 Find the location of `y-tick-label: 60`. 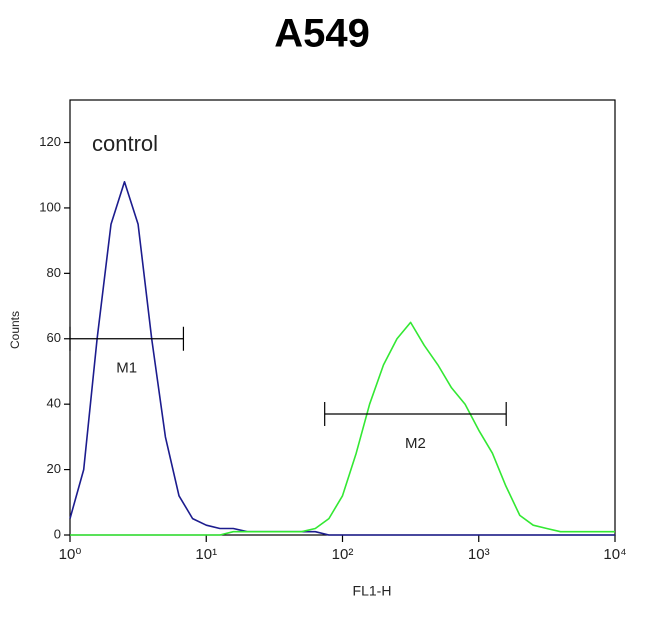

y-tick-label: 60 is located at coordinates (54, 337).